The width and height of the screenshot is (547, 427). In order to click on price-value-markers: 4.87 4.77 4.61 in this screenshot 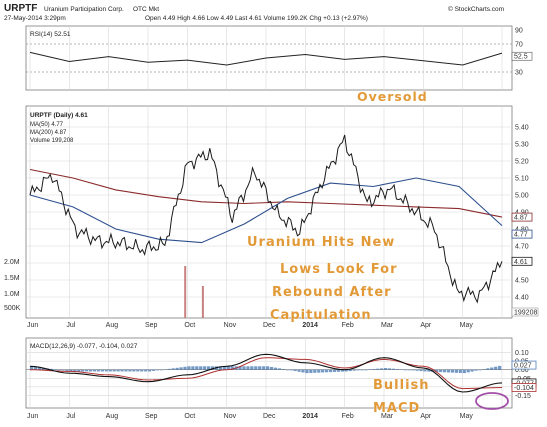, I will do `click(522, 239)`.